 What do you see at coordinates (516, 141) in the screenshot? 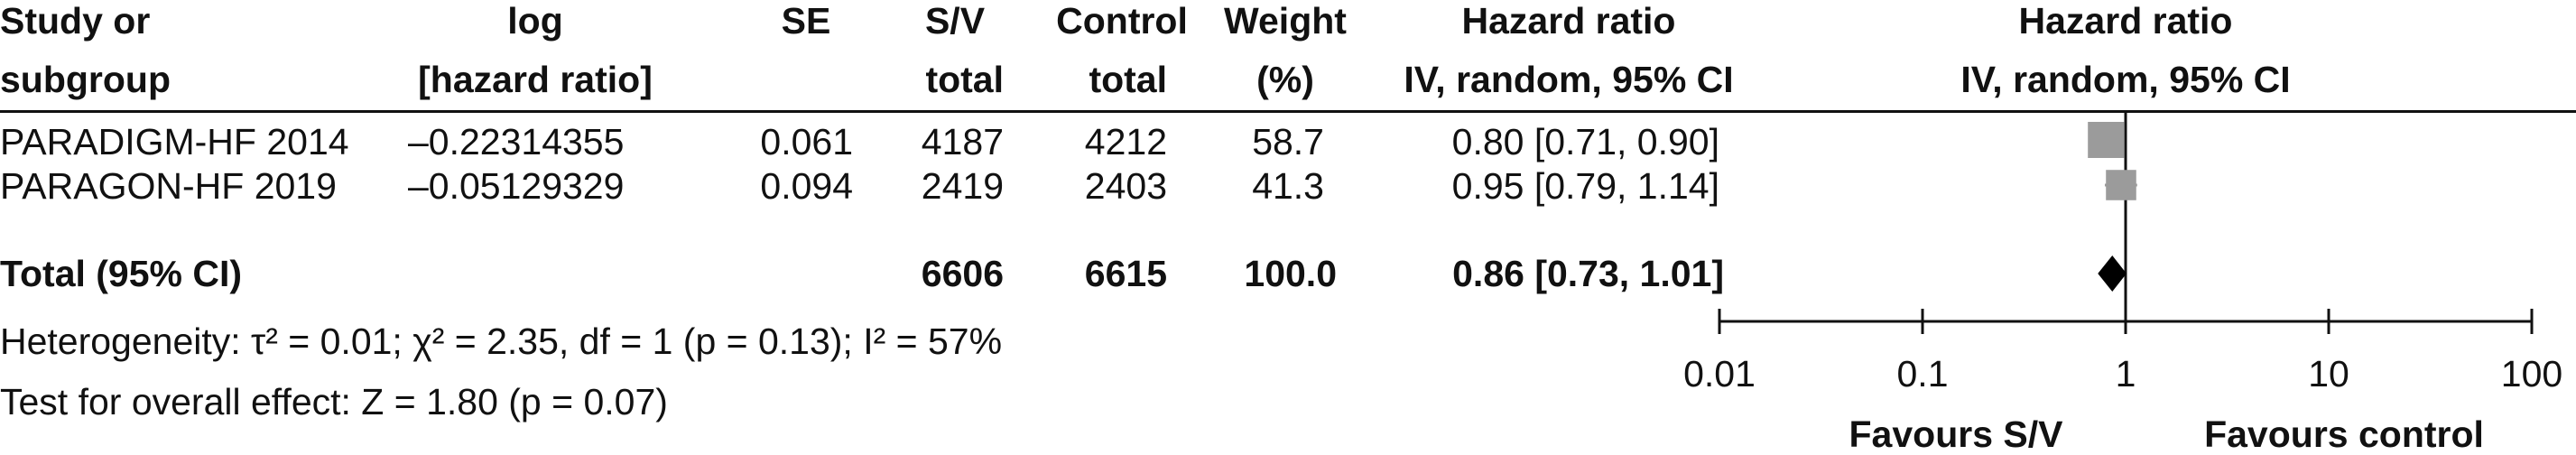
I see `study-log-hr: –0.22314355` at bounding box center [516, 141].